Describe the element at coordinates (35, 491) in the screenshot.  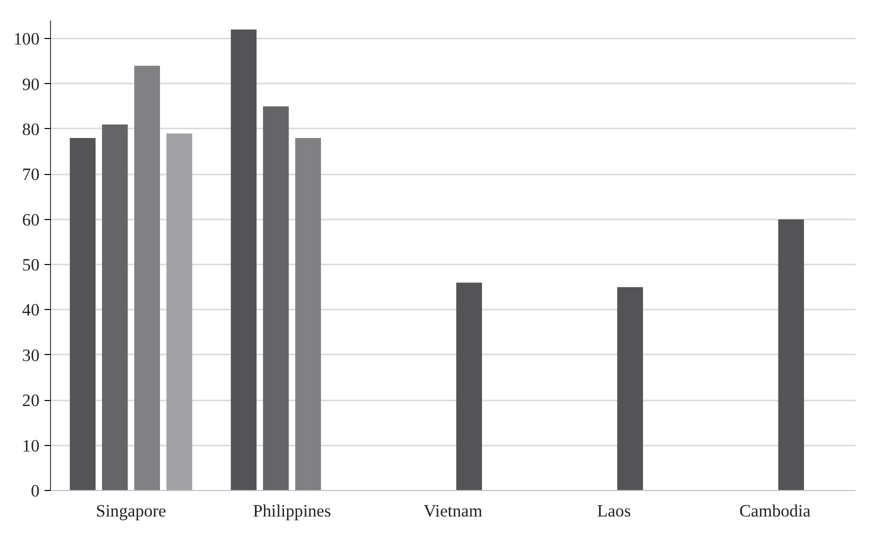
I see `y-tick-label: 0` at that location.